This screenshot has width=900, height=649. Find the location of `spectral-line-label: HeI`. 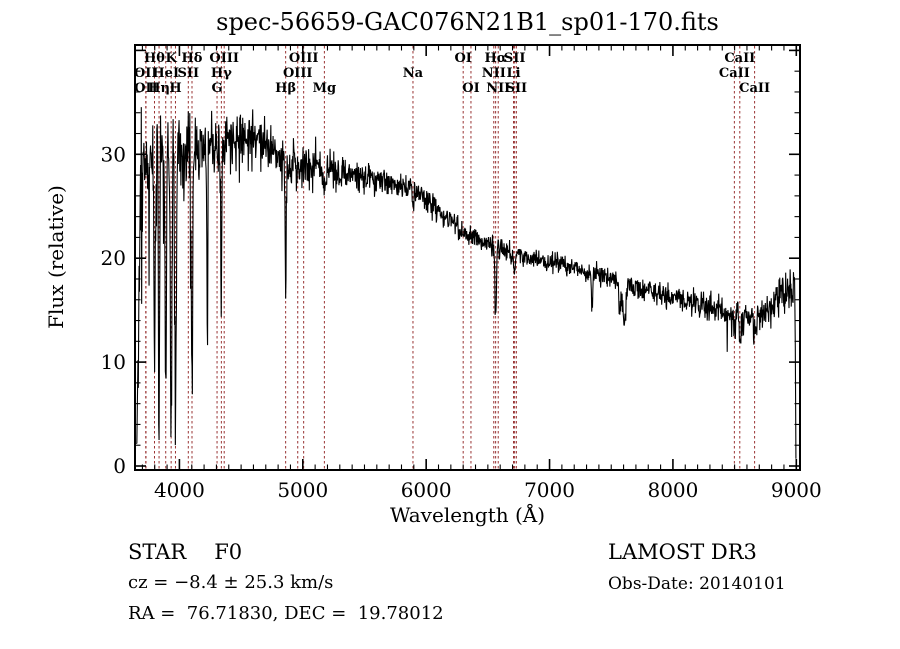

spectral-line-label: HeI is located at coordinates (165, 73).